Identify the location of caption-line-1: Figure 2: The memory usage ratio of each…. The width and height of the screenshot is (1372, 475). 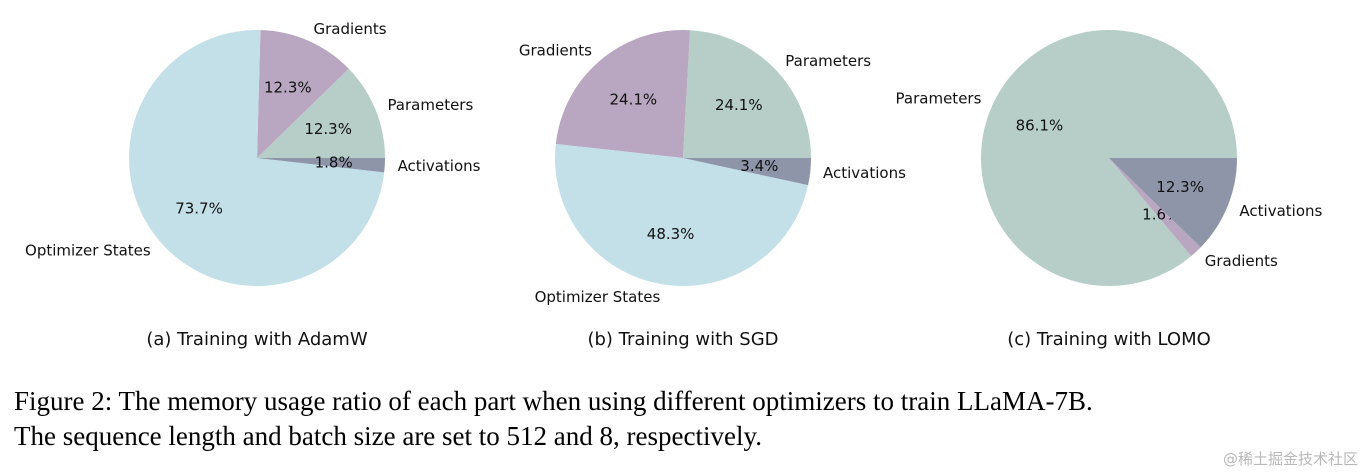
(553, 401).